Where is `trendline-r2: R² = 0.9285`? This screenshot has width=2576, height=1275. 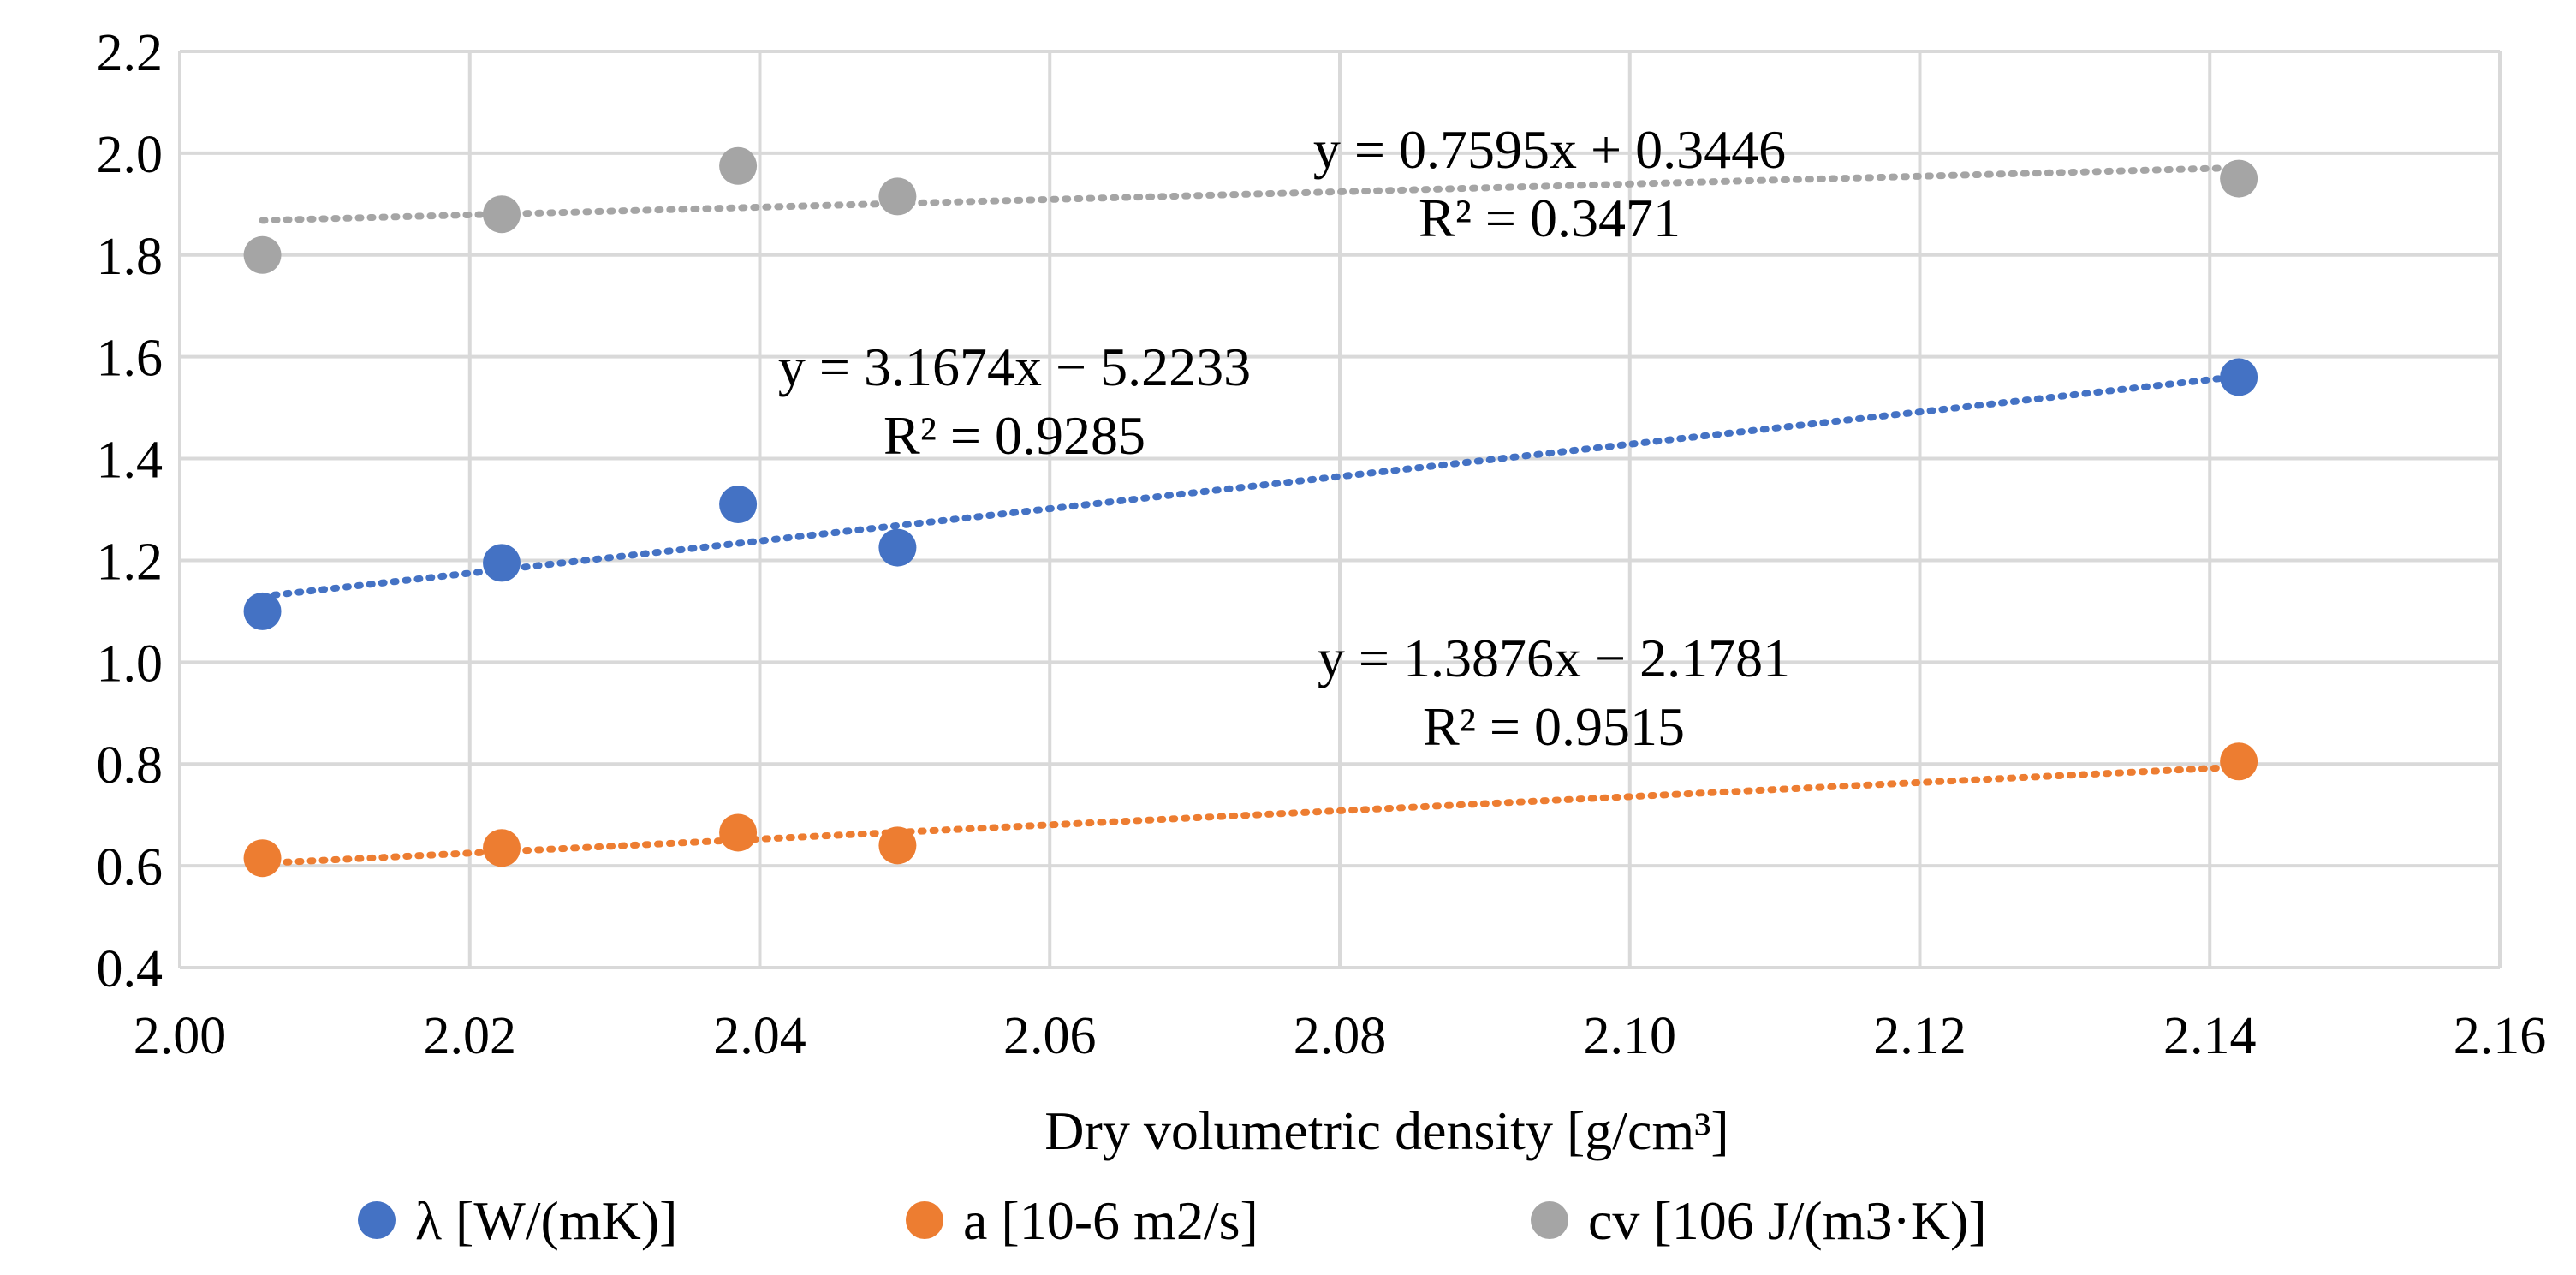 trendline-r2: R² = 0.9285 is located at coordinates (1014, 435).